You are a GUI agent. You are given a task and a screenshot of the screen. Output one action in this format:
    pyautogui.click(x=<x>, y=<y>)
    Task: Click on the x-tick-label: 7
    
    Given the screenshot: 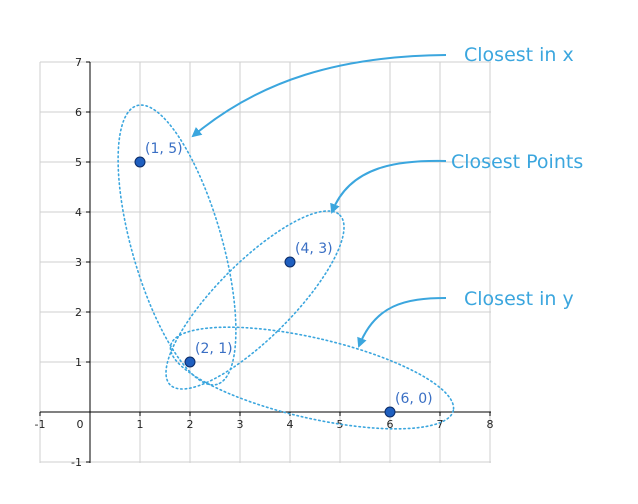 What is the action you would take?
    pyautogui.click(x=440, y=424)
    